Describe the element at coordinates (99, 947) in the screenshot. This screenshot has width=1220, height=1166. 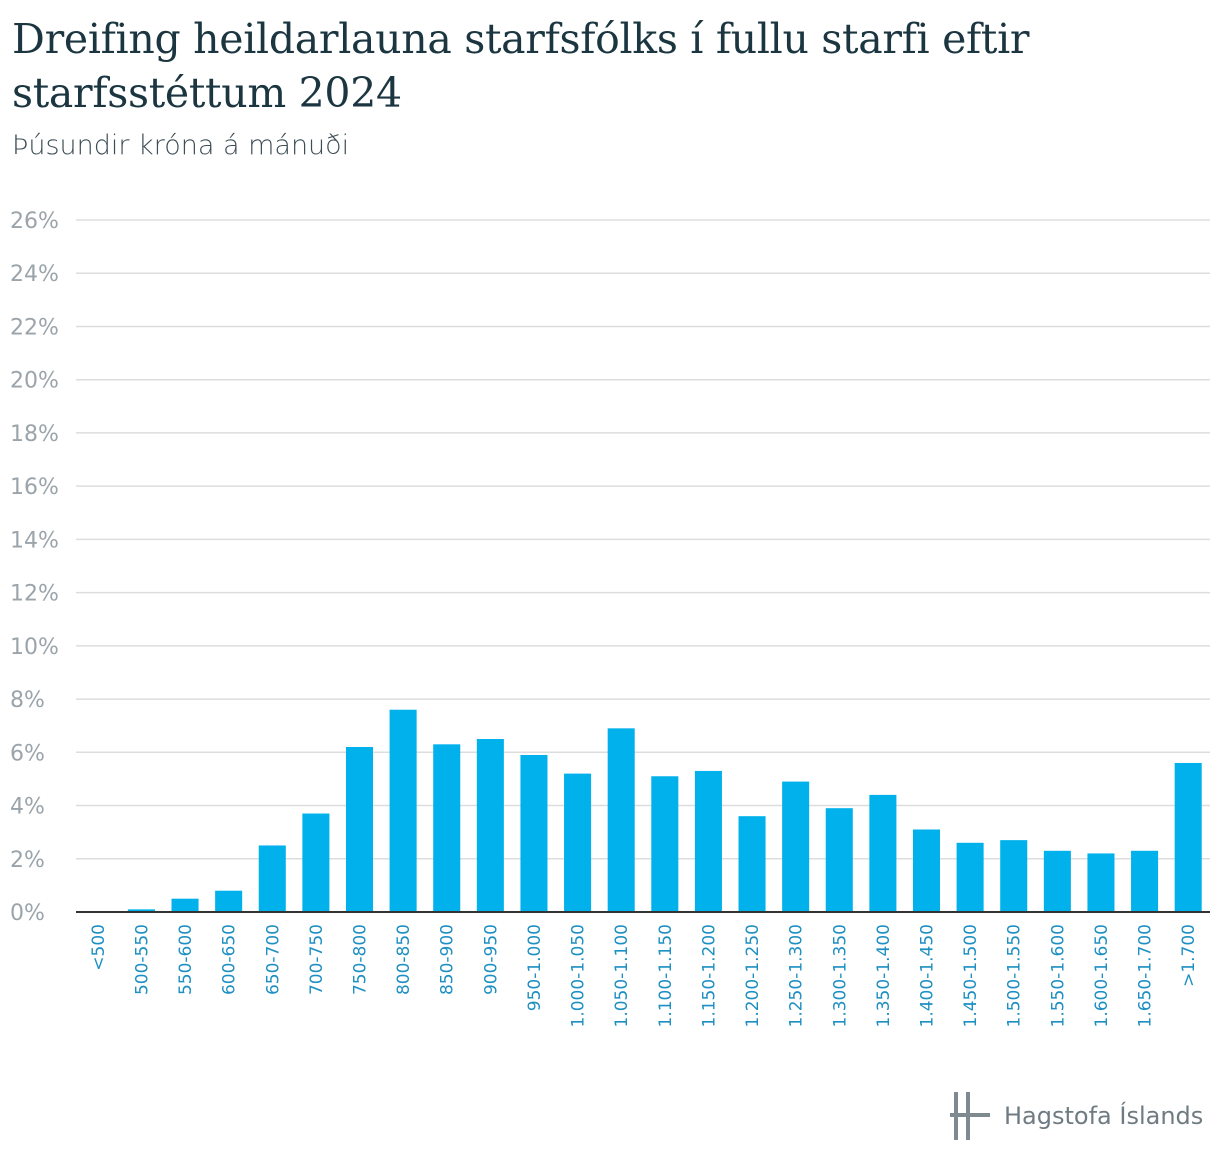
I see `x-tick-label: <500` at that location.